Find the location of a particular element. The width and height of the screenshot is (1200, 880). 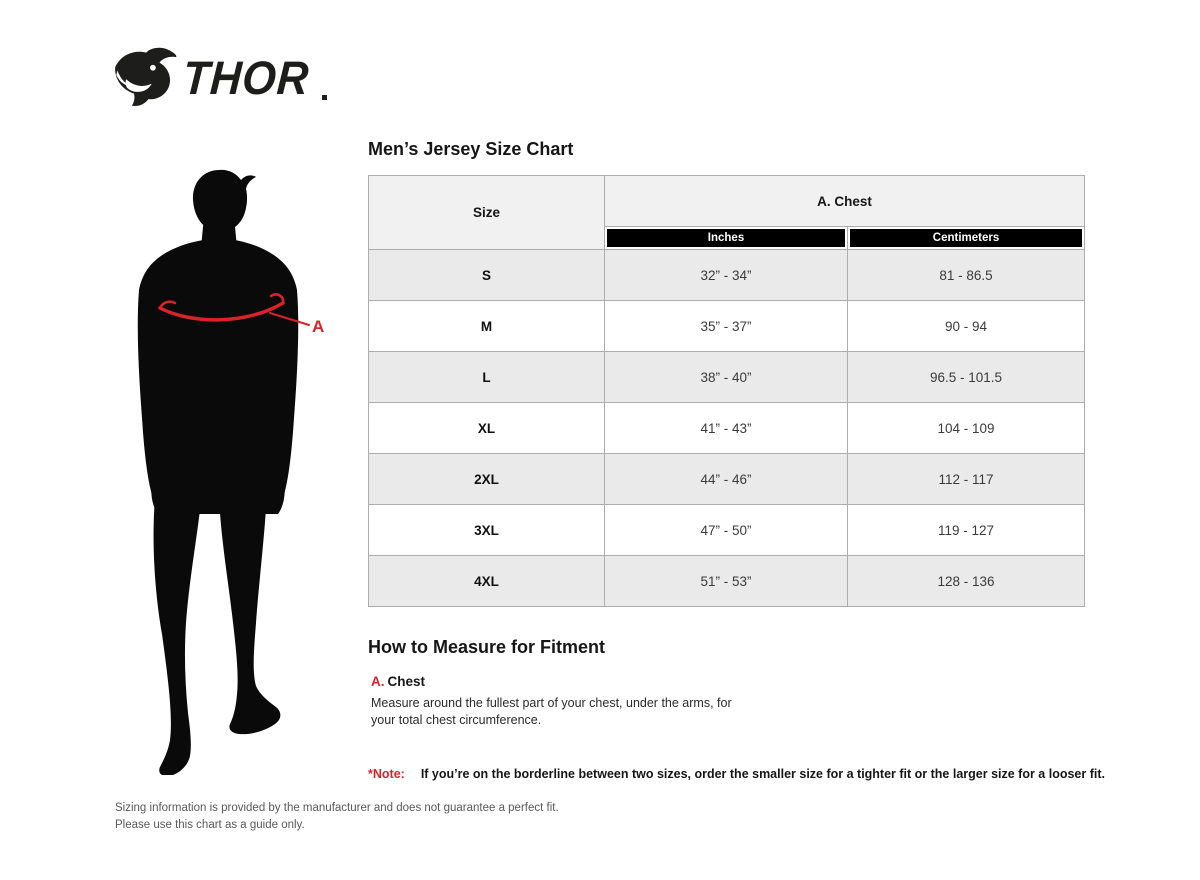

centimeters-value: 128 - 136 is located at coordinates (966, 581).